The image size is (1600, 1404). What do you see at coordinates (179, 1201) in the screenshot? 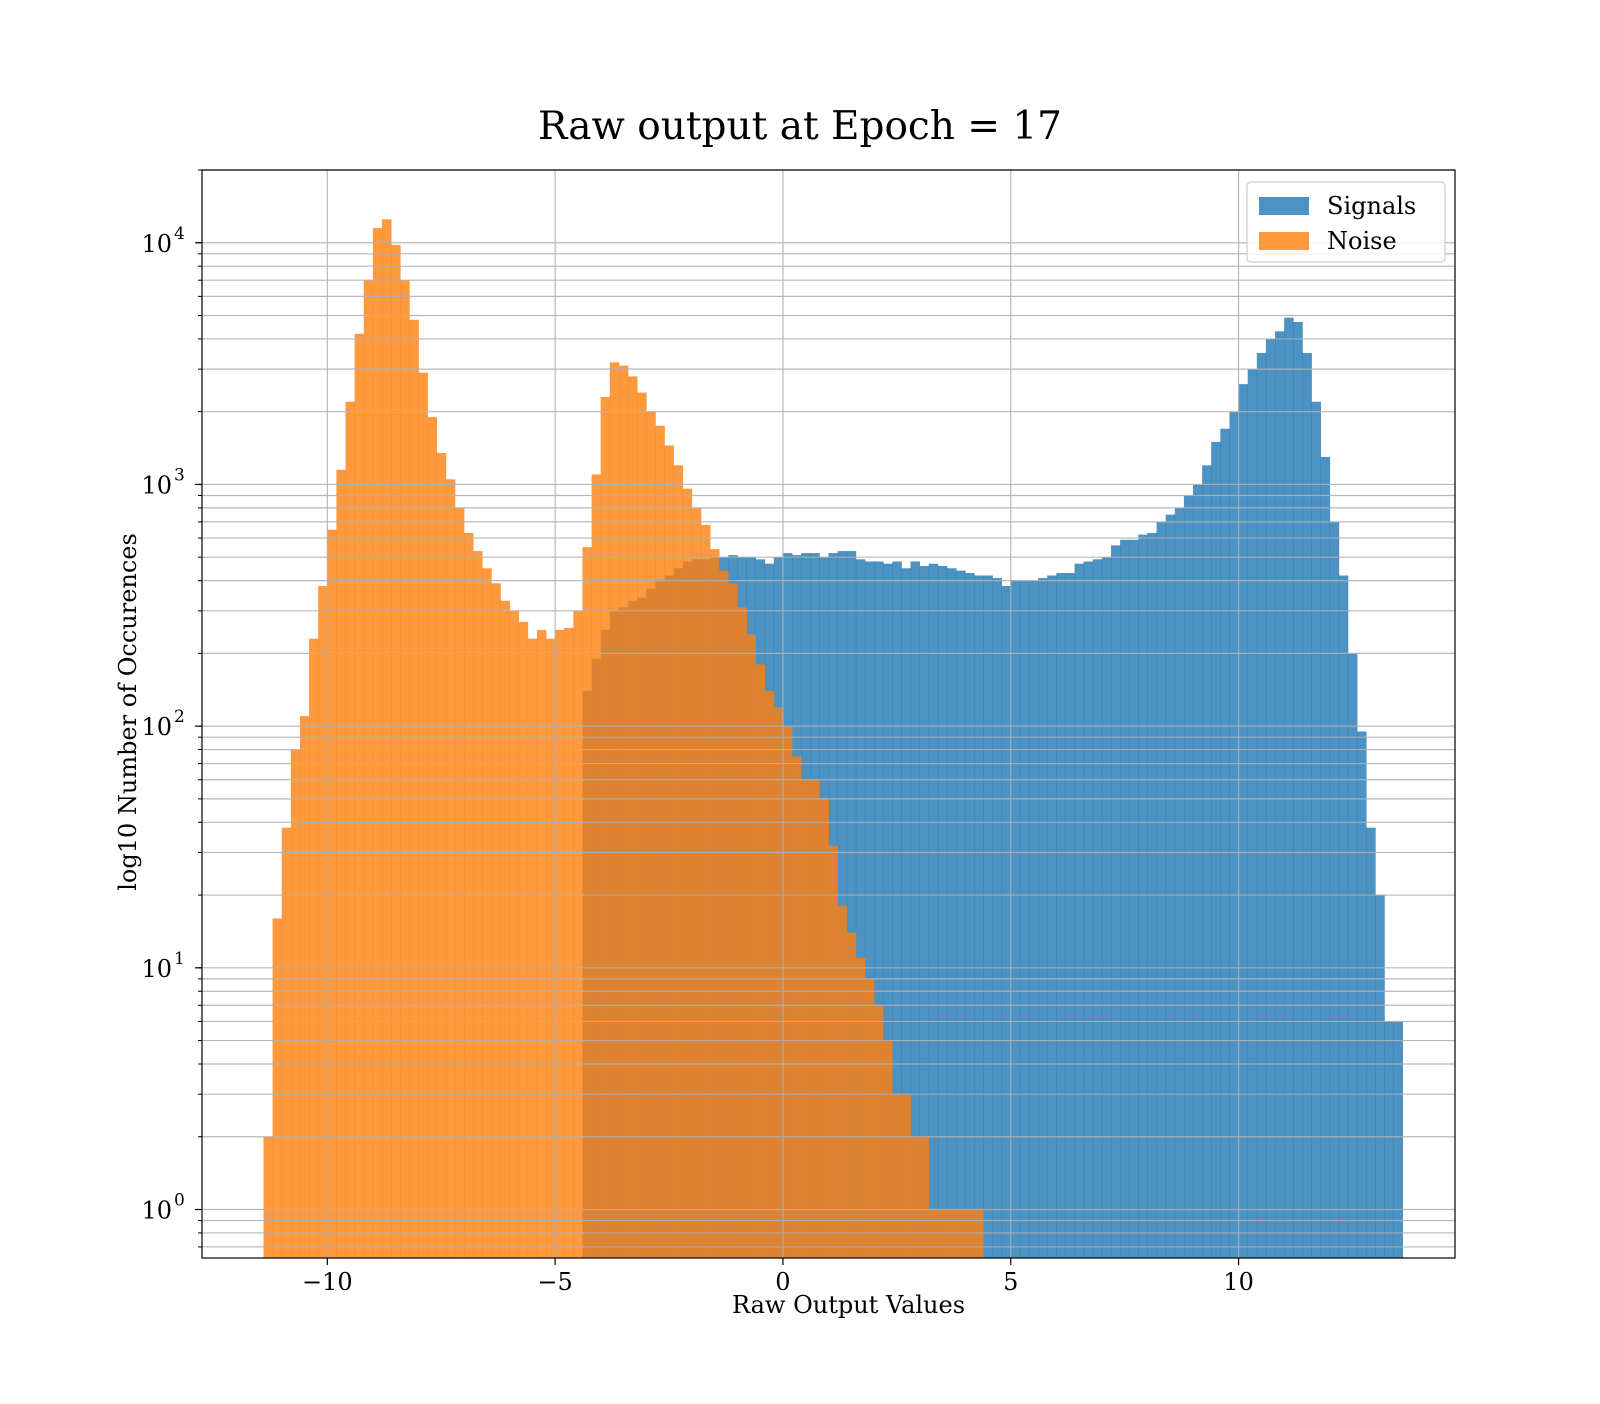
I see `y-tick-exponent: 0` at bounding box center [179, 1201].